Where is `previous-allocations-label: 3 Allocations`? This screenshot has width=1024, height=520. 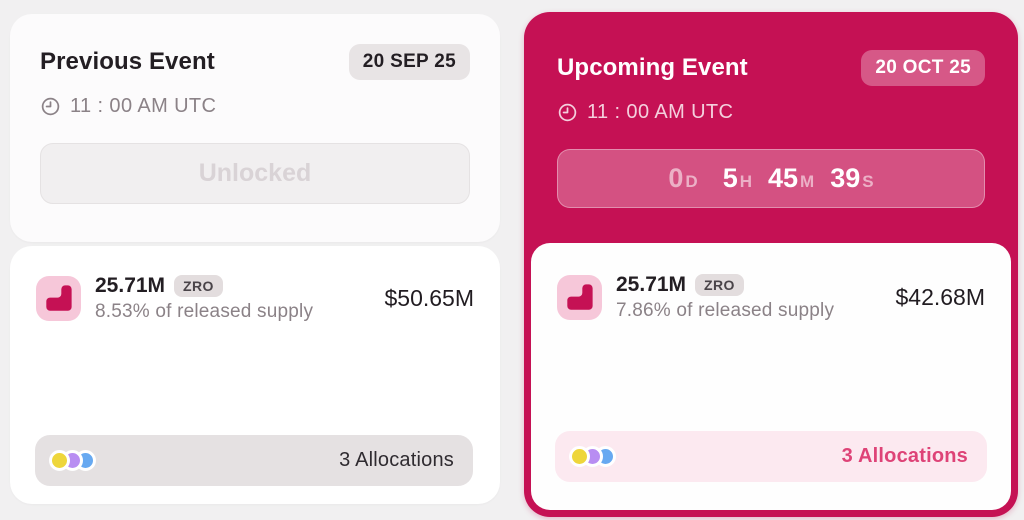
previous-allocations-label: 3 Allocations is located at coordinates (396, 460).